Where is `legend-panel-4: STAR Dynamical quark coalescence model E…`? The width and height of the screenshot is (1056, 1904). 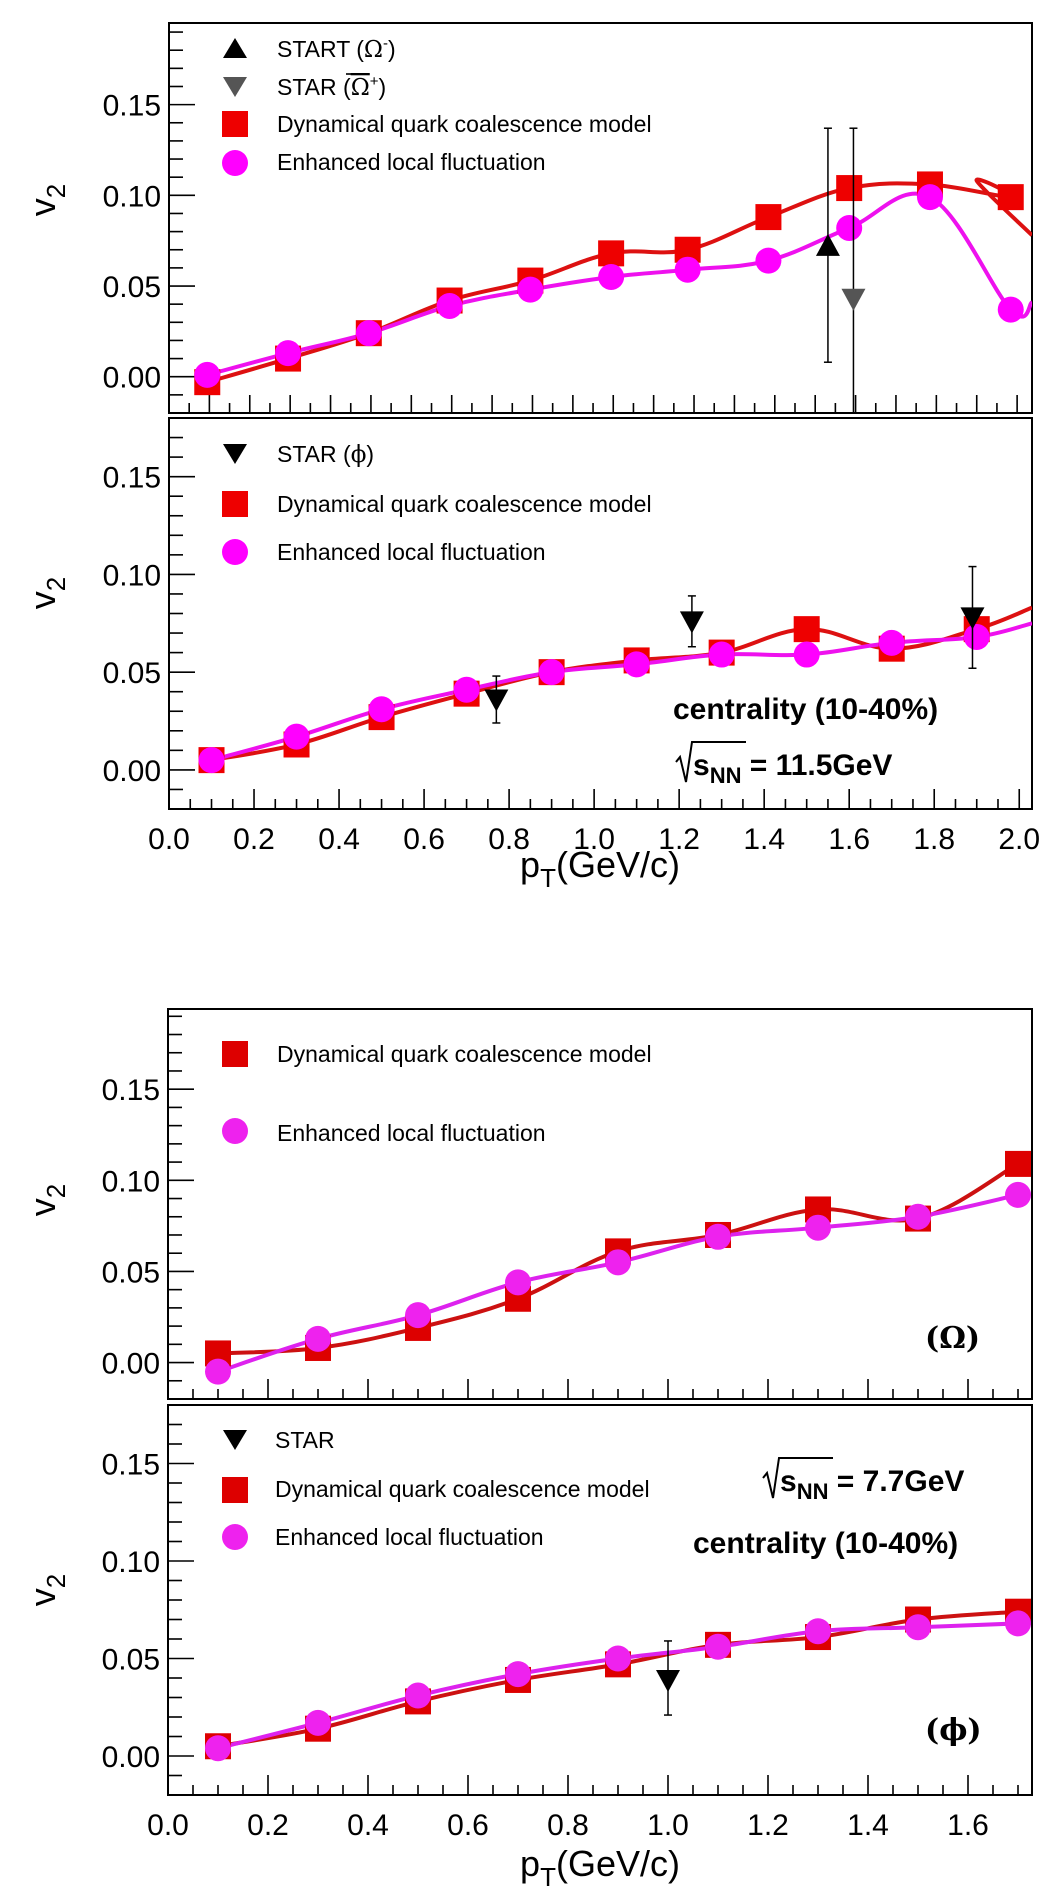 legend-panel-4: STAR Dynamical quark coalescence model E… is located at coordinates (436, 1488).